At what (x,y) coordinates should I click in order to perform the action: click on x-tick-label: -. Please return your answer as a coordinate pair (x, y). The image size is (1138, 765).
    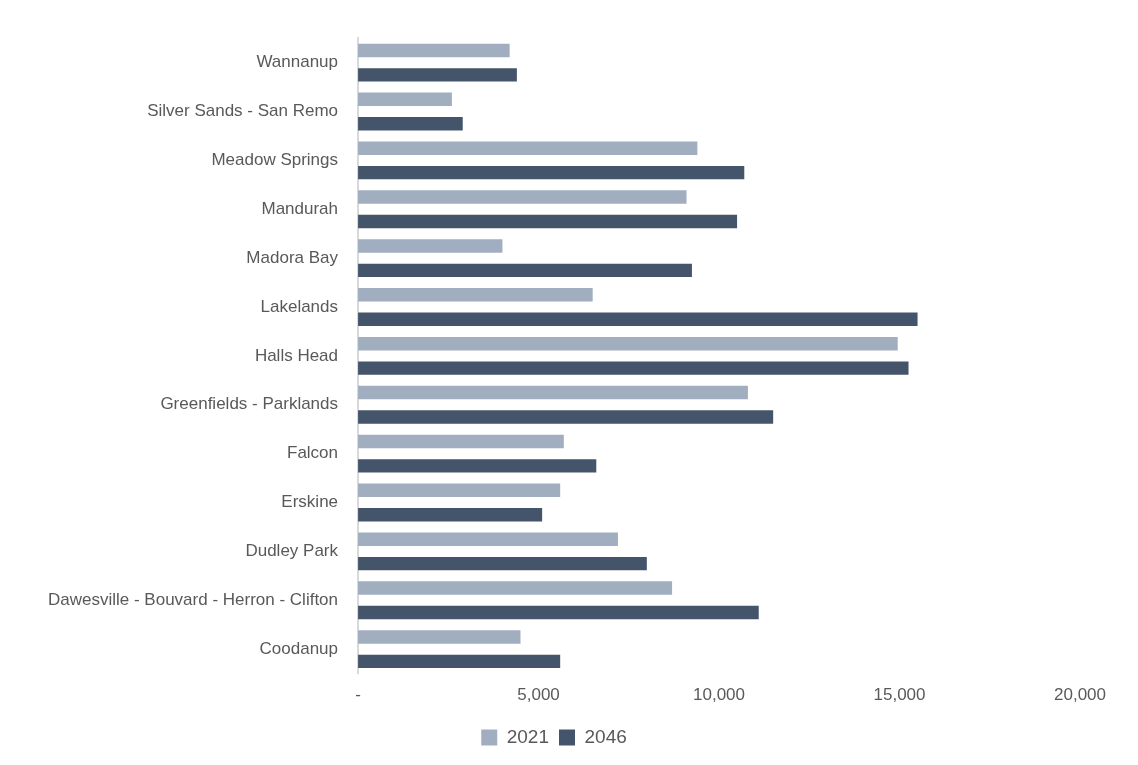
    Looking at the image, I should click on (358, 695).